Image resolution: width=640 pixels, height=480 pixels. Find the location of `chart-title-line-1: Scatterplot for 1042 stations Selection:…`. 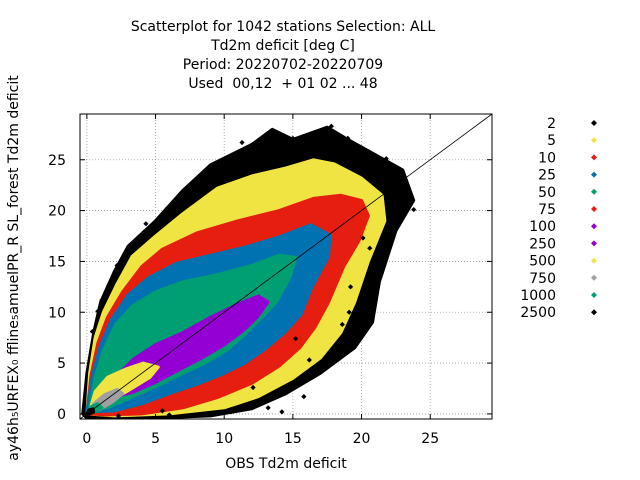

chart-title-line-1: Scatterplot for 1042 stations Selection:… is located at coordinates (283, 27).